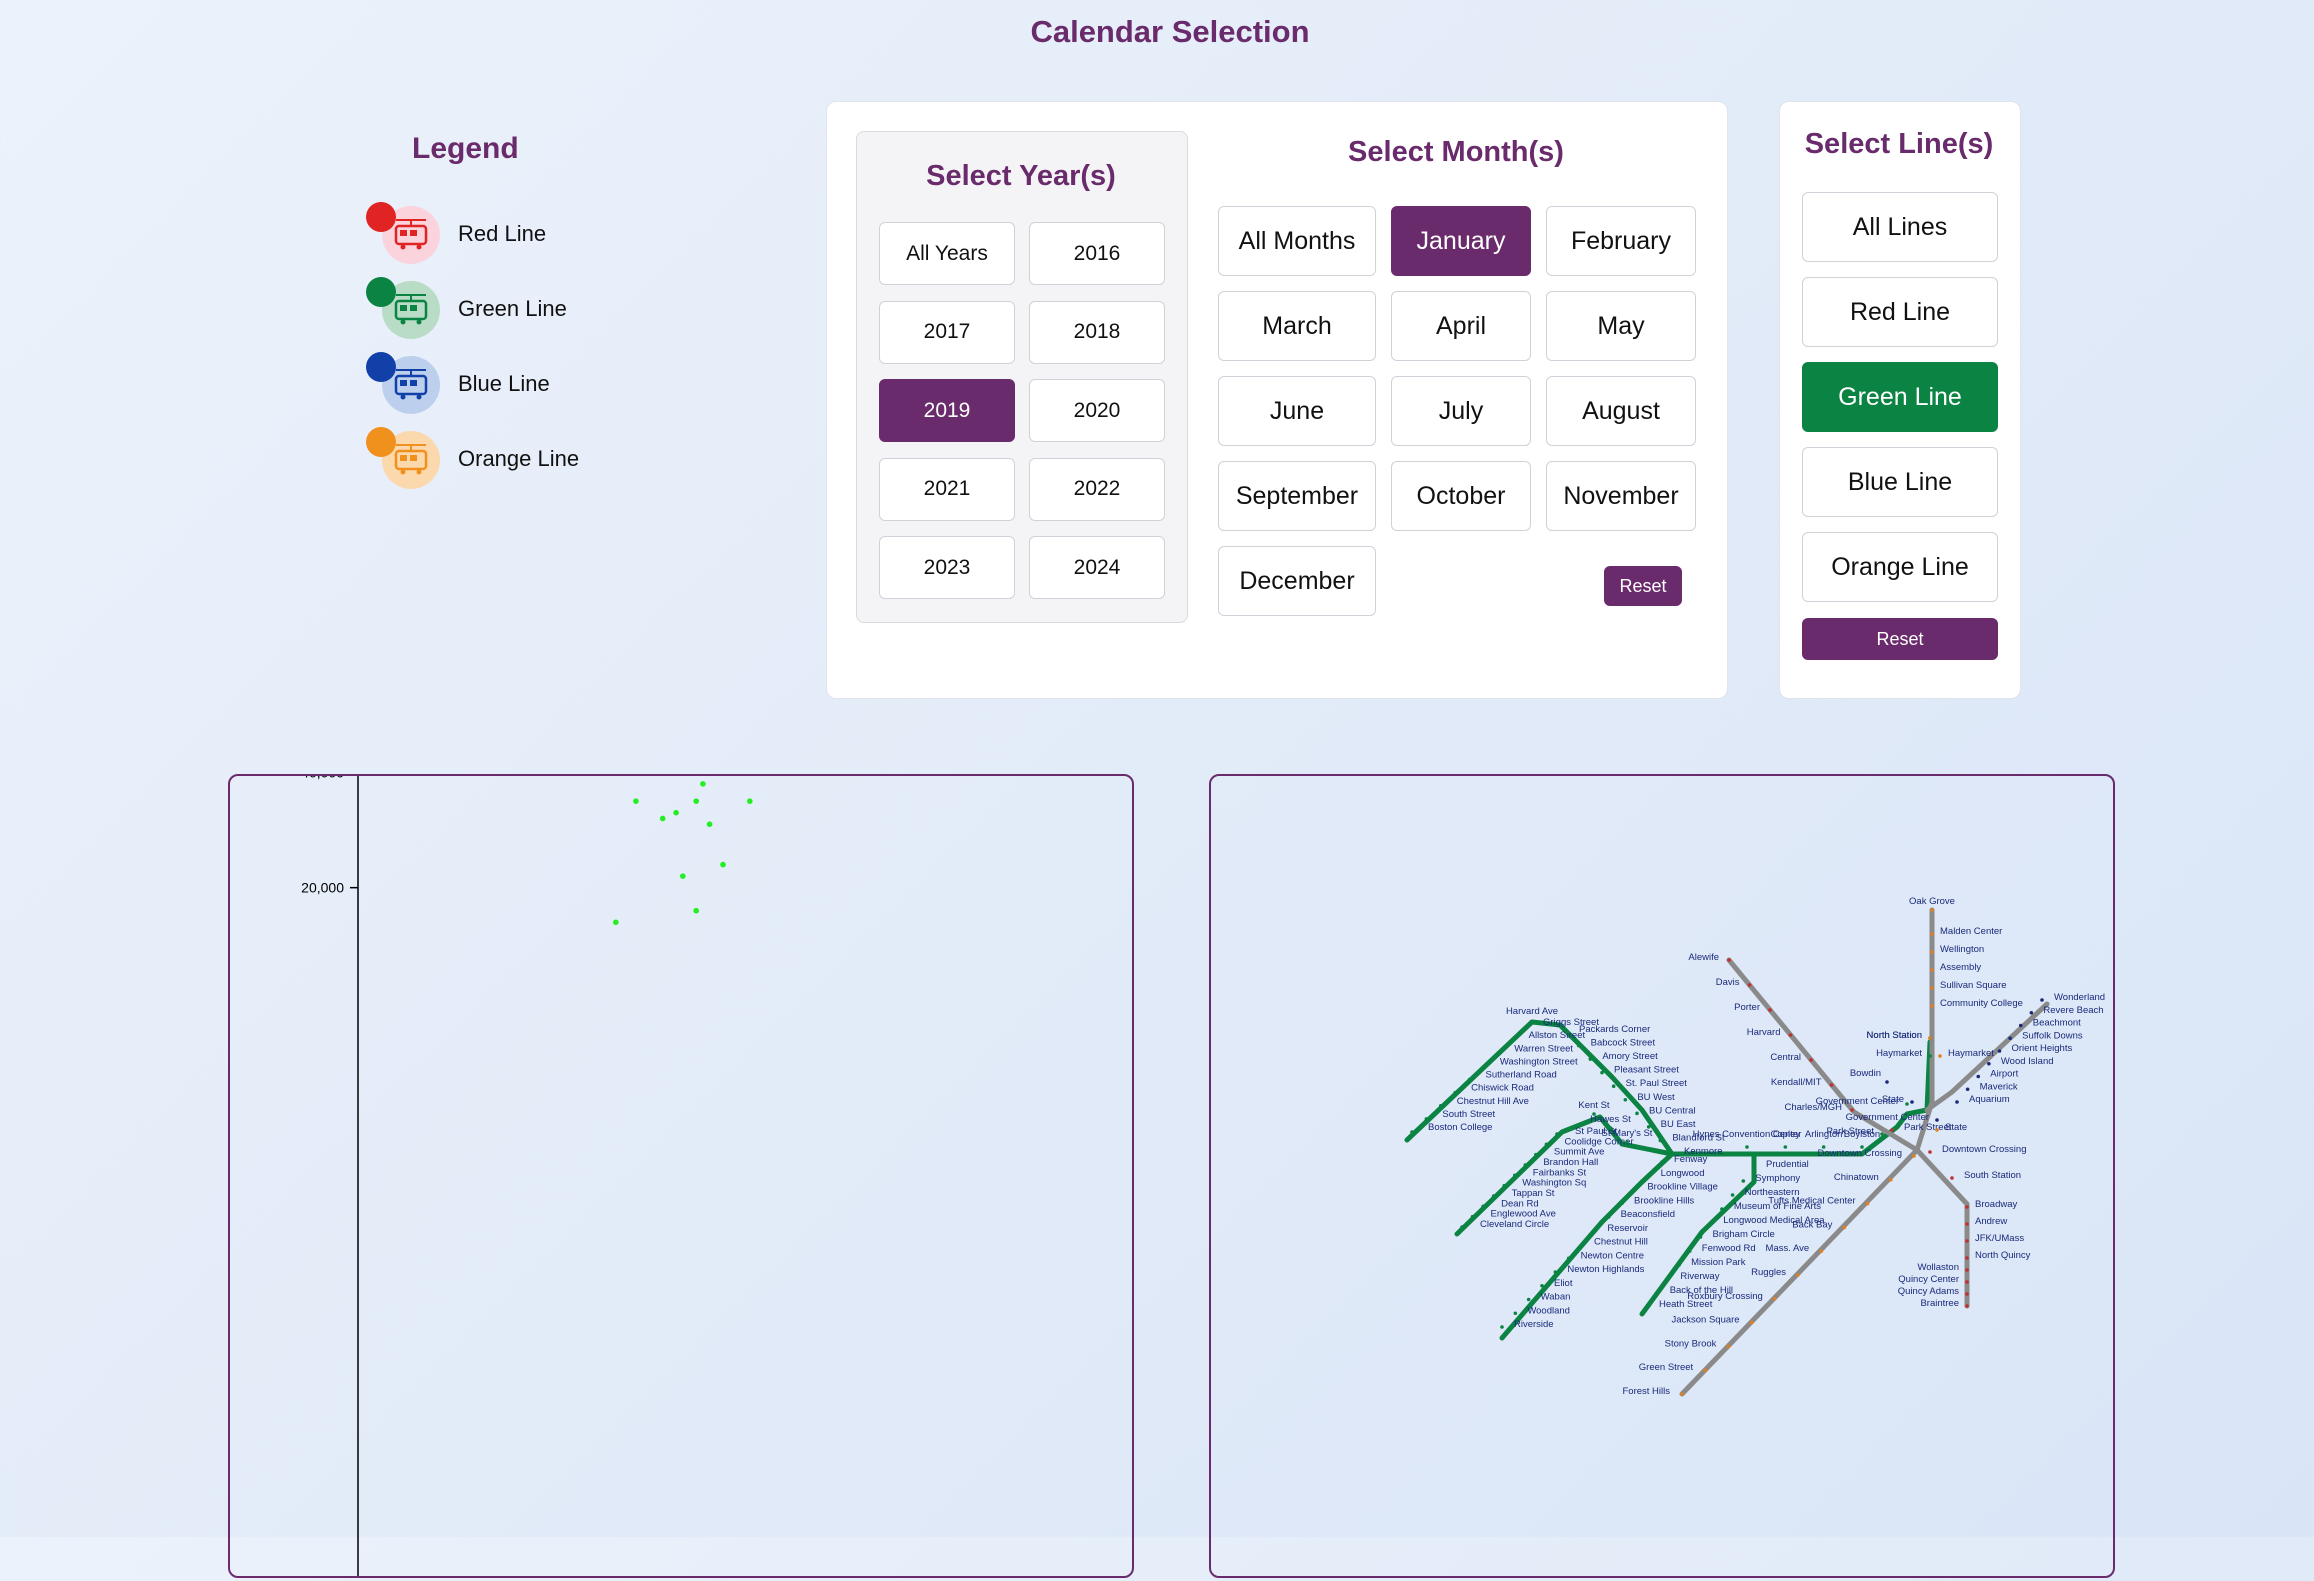 The width and height of the screenshot is (2314, 1581). What do you see at coordinates (1664, 1200) in the screenshot?
I see `station-label: Brookline Hills` at bounding box center [1664, 1200].